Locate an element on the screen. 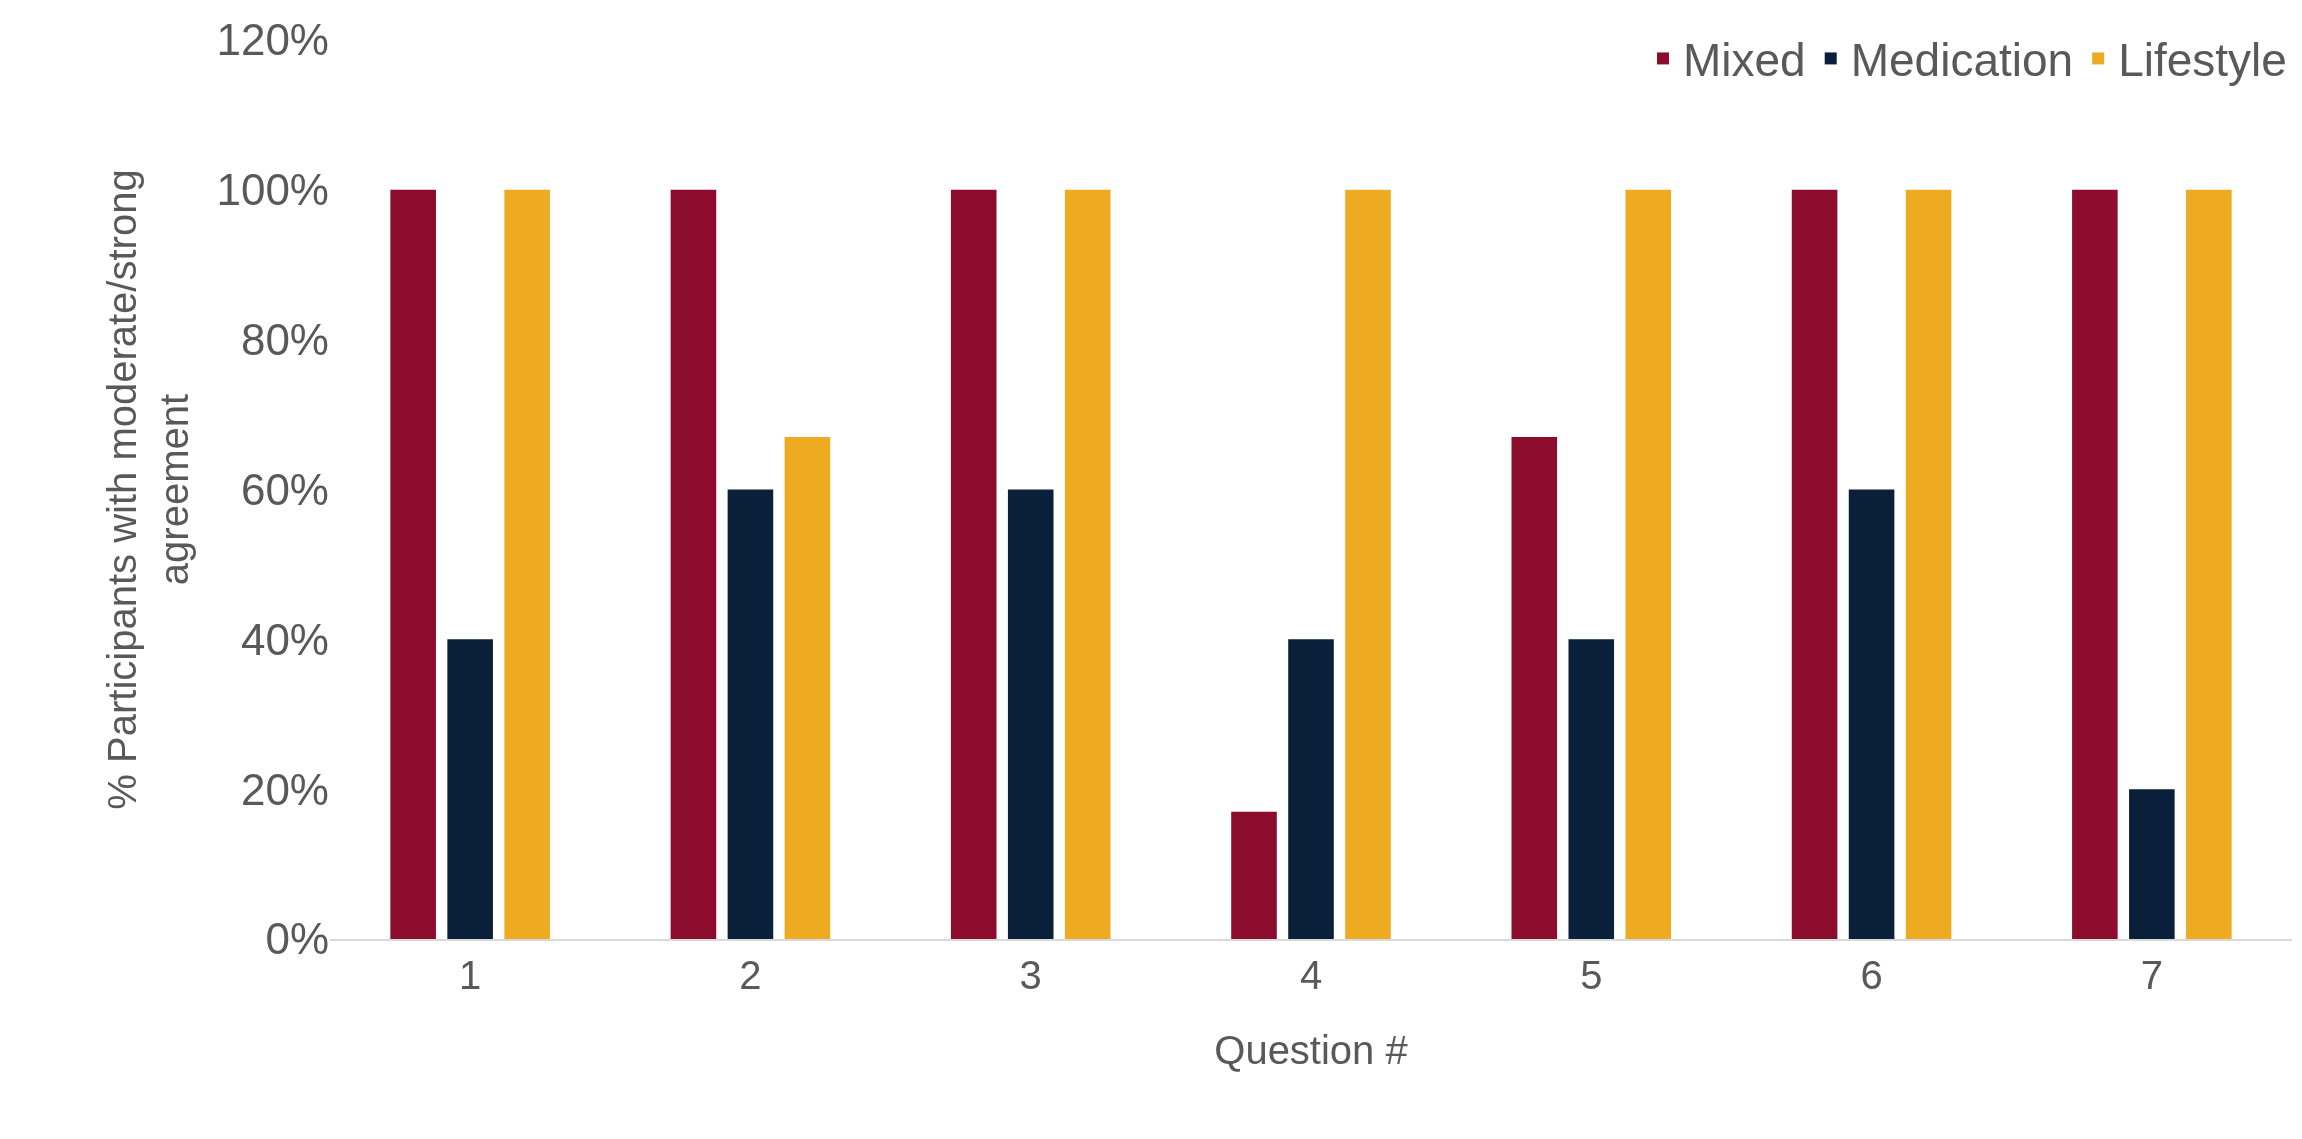  y-tick-label: 0% is located at coordinates (297, 939).